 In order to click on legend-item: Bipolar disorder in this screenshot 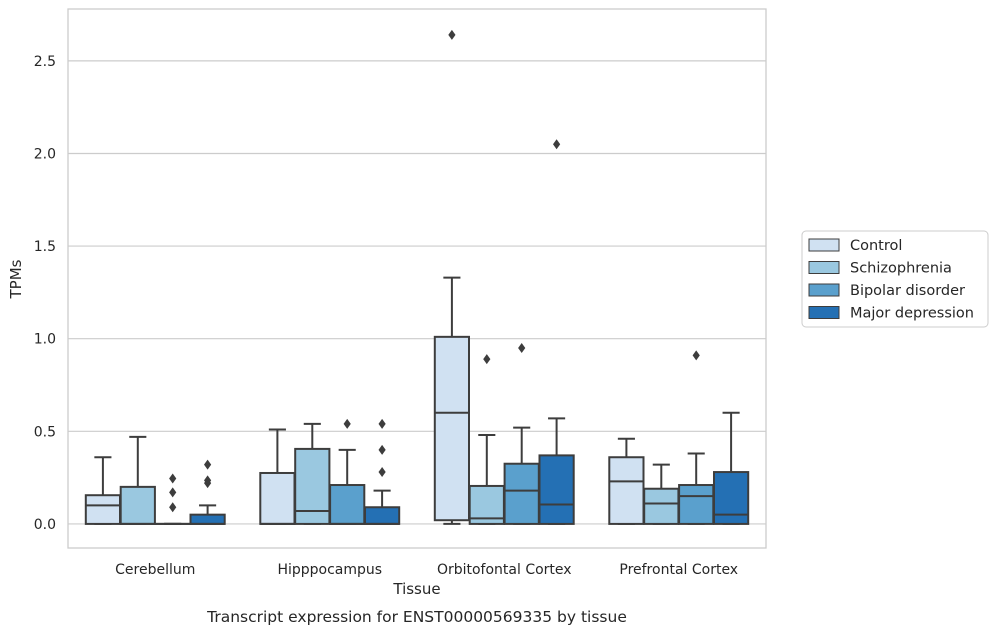, I will do `click(886, 291)`.